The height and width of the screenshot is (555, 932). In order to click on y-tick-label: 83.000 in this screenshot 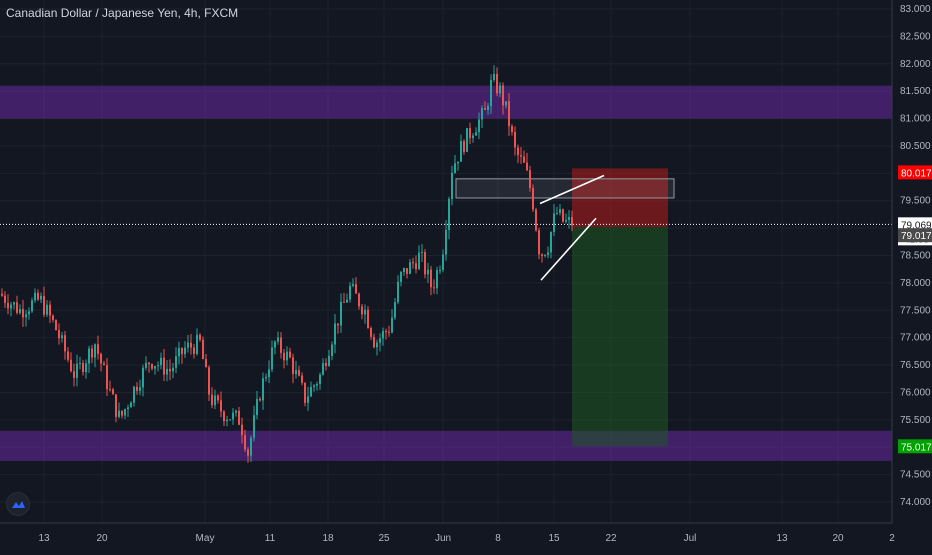, I will do `click(915, 9)`.